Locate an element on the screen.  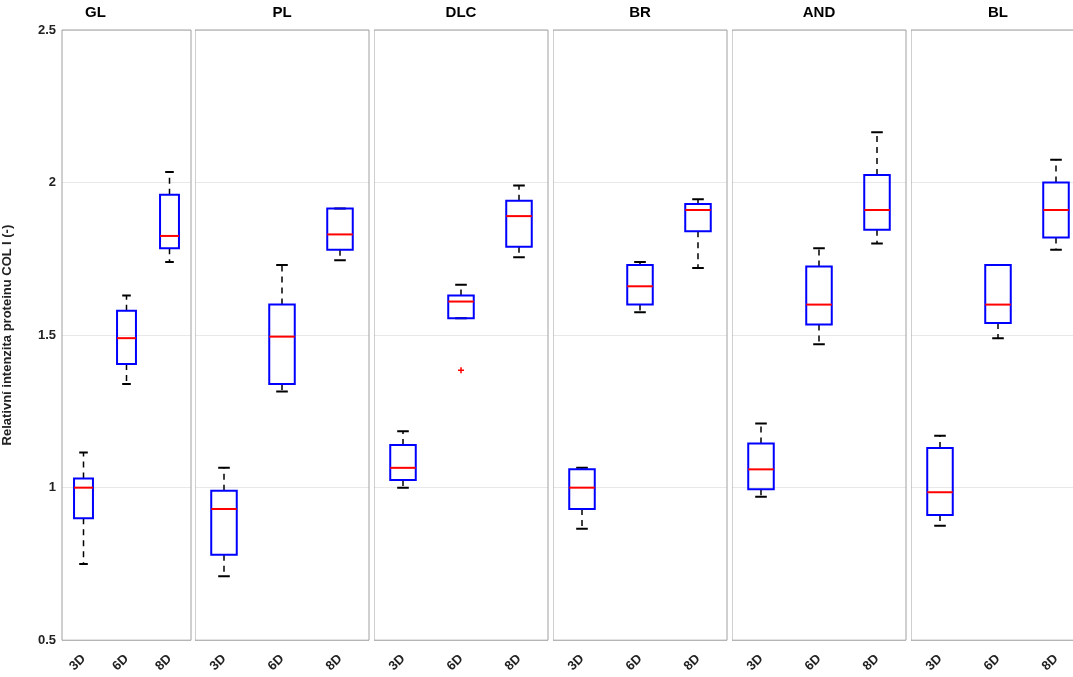
y-tick-label: 1 is located at coordinates (52, 487).